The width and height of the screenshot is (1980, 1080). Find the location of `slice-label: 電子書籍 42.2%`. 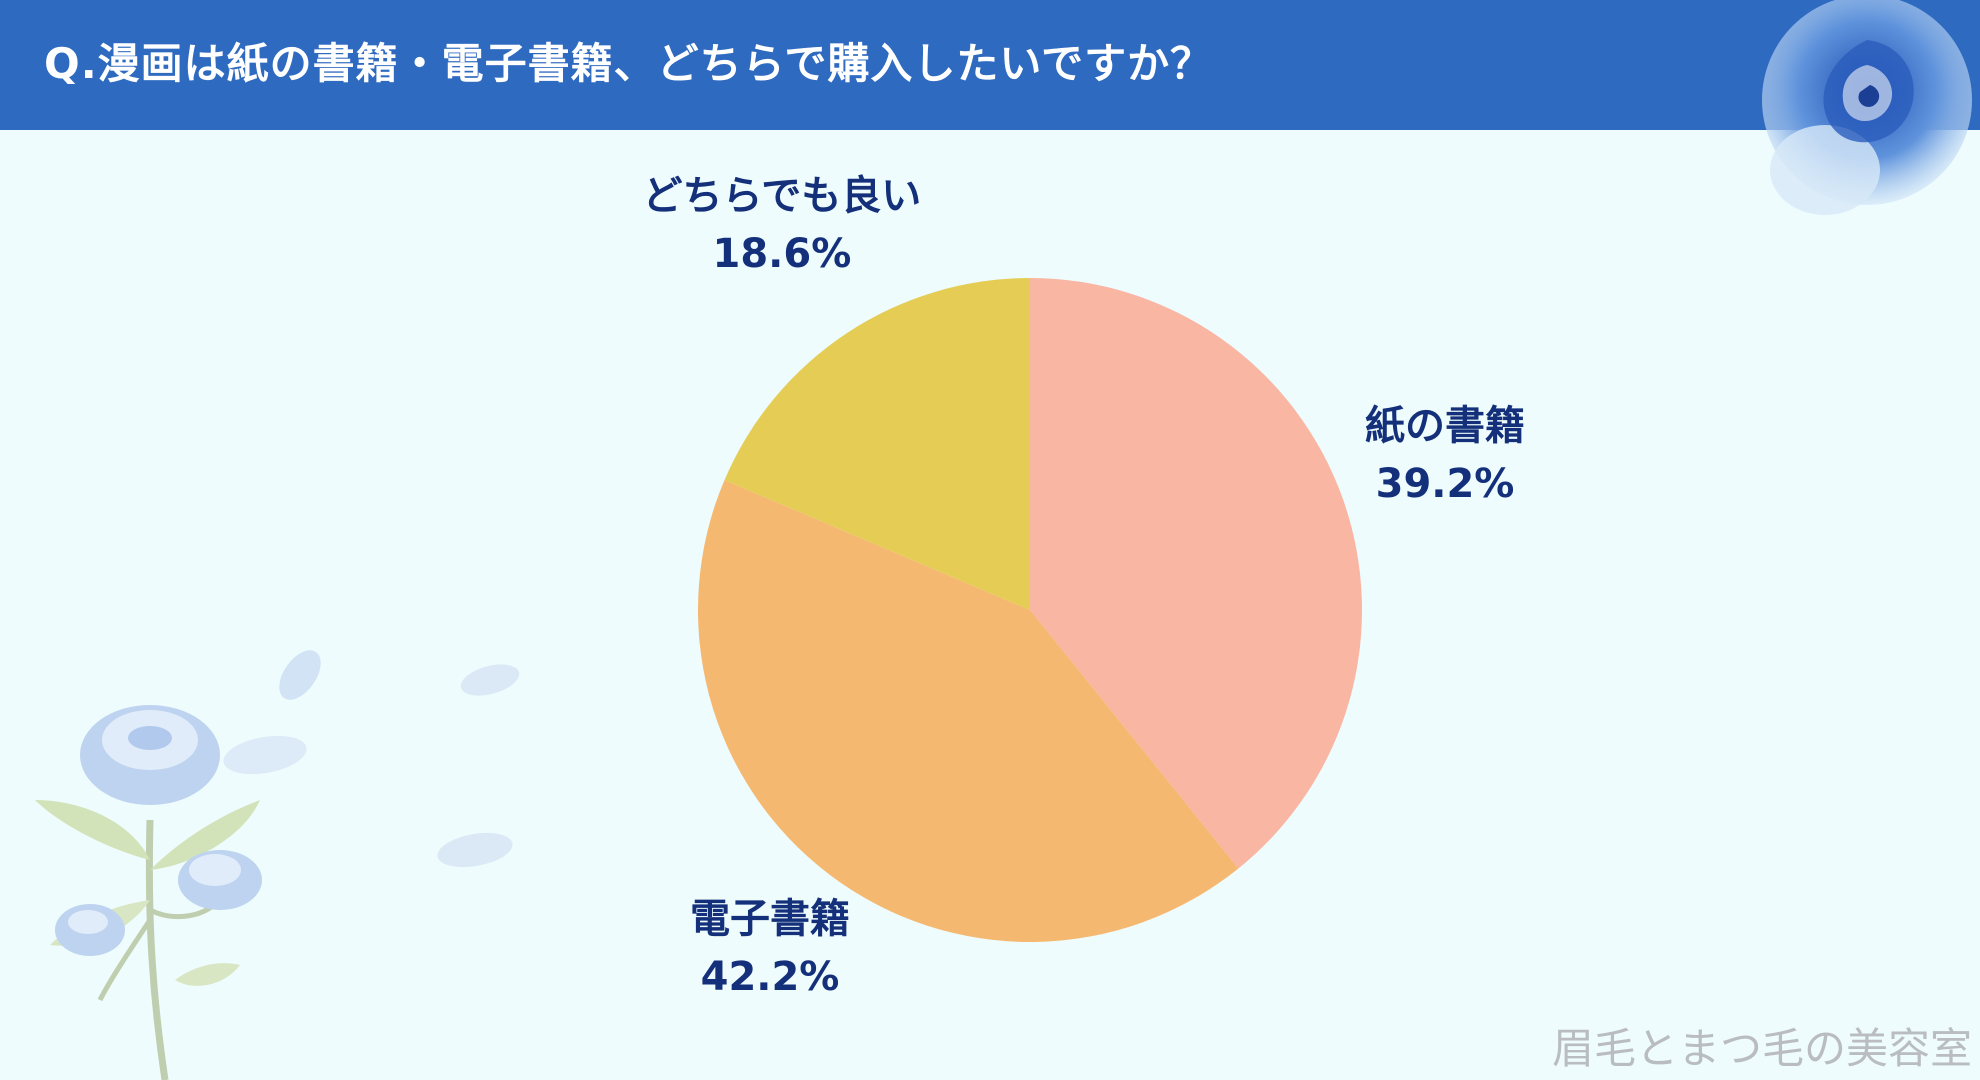

slice-label: 電子書籍 42.2% is located at coordinates (770, 948).